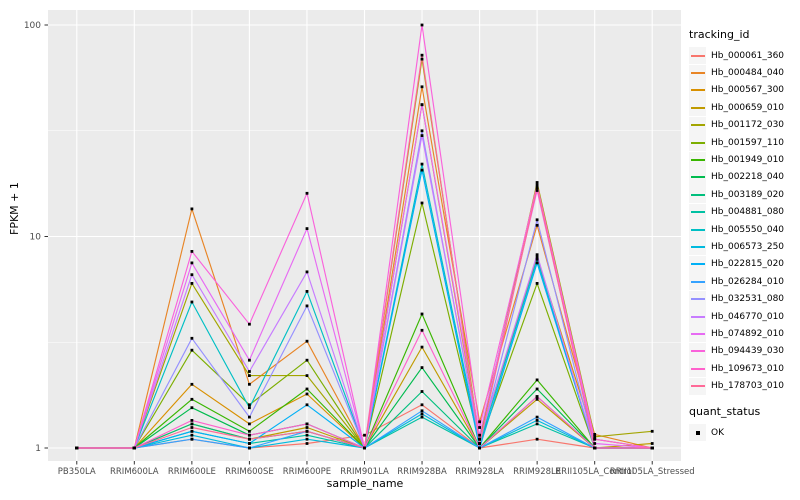  Describe the element at coordinates (748, 142) in the screenshot. I see `legend-label: Hb_001597_110` at that location.